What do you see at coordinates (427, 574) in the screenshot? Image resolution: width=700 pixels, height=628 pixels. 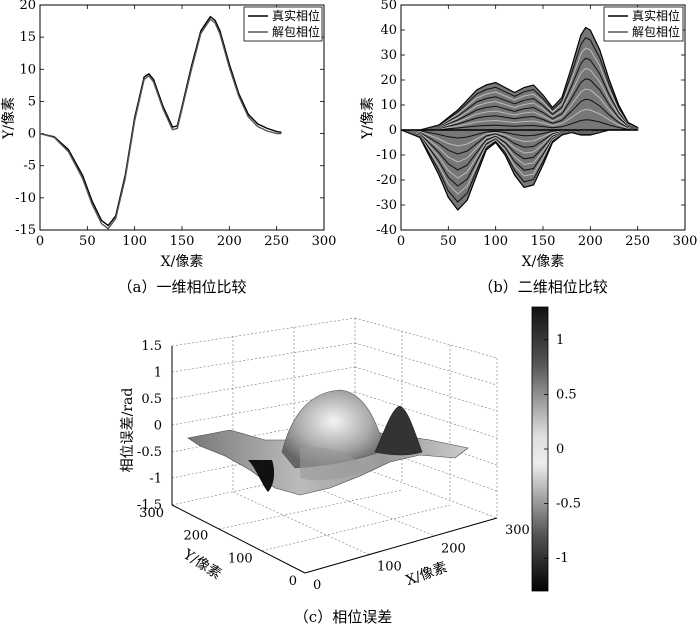 I see `xlabel-c: X/像素` at bounding box center [427, 574].